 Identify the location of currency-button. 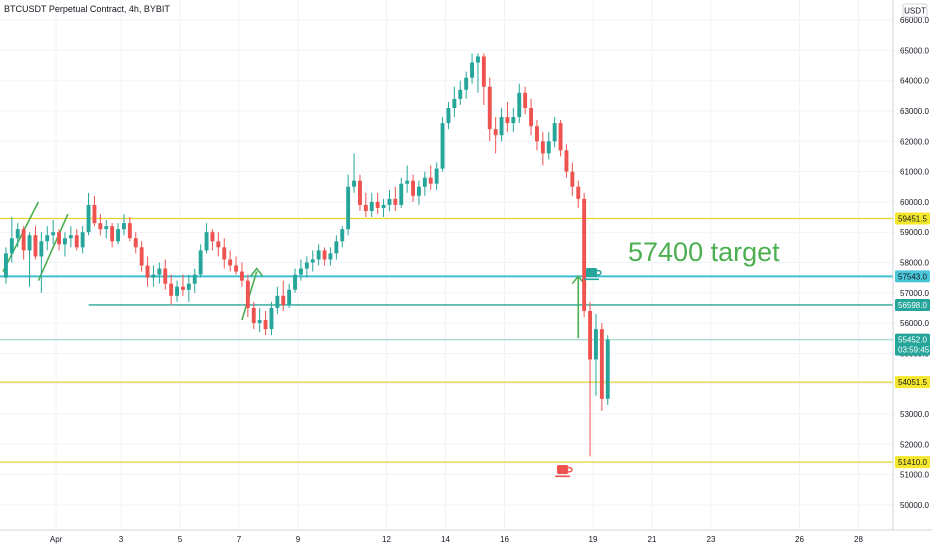
(915, 10).